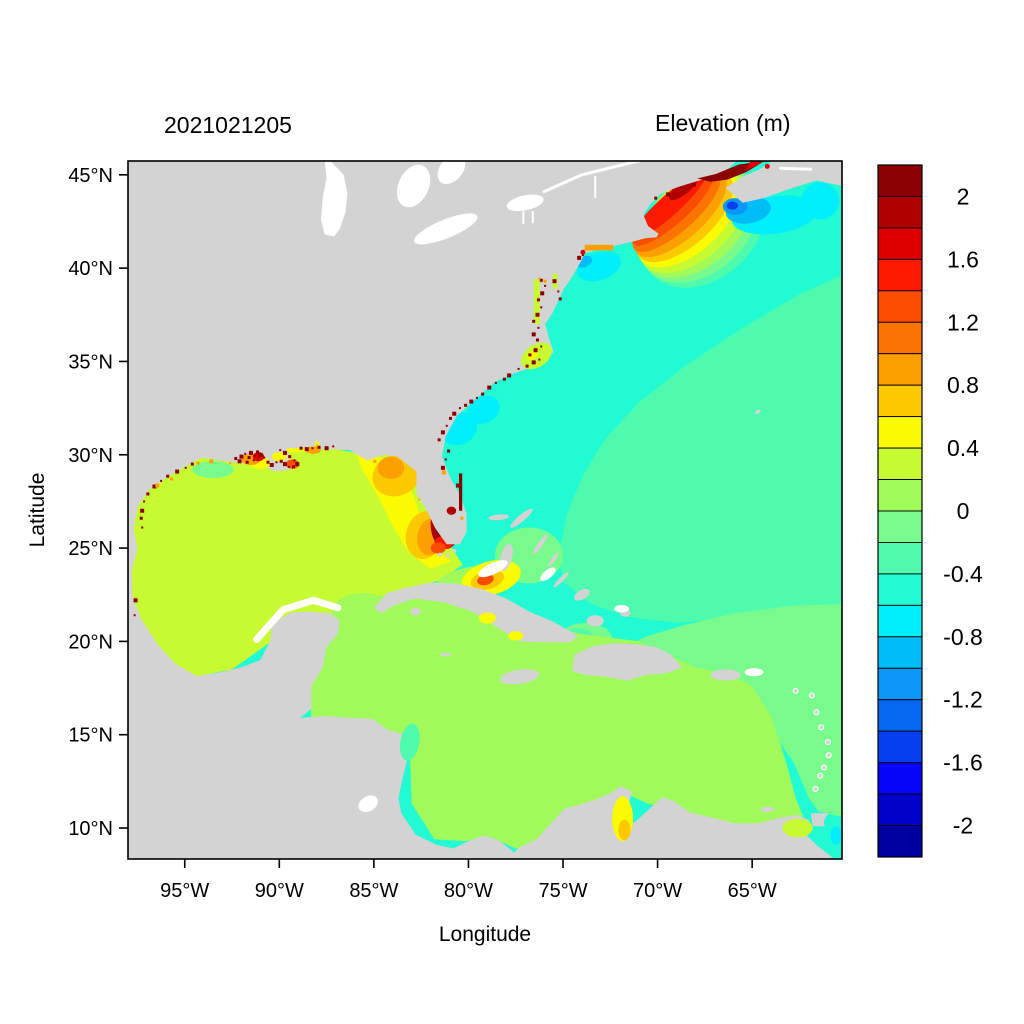 The height and width of the screenshot is (1024, 1024). I want to click on colorbar-title: Elevation (m), so click(723, 123).